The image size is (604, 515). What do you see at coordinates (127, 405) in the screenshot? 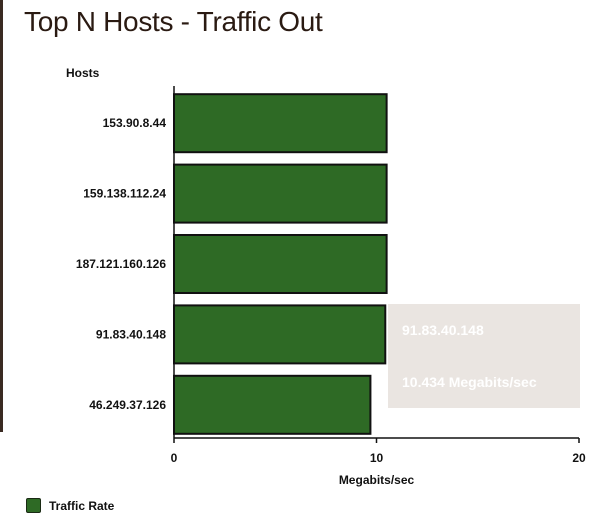
I see `y-tick-label: 46.249.37.126` at bounding box center [127, 405].